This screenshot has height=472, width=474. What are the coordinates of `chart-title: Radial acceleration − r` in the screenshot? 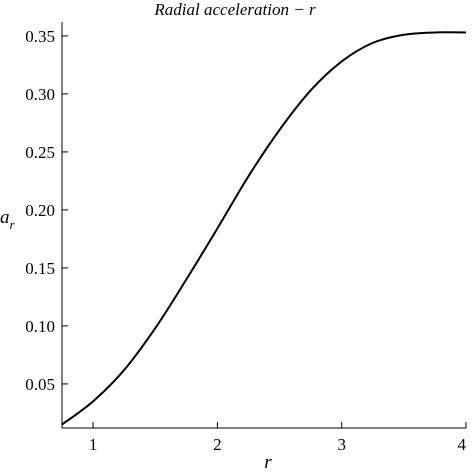 It's located at (234, 9).